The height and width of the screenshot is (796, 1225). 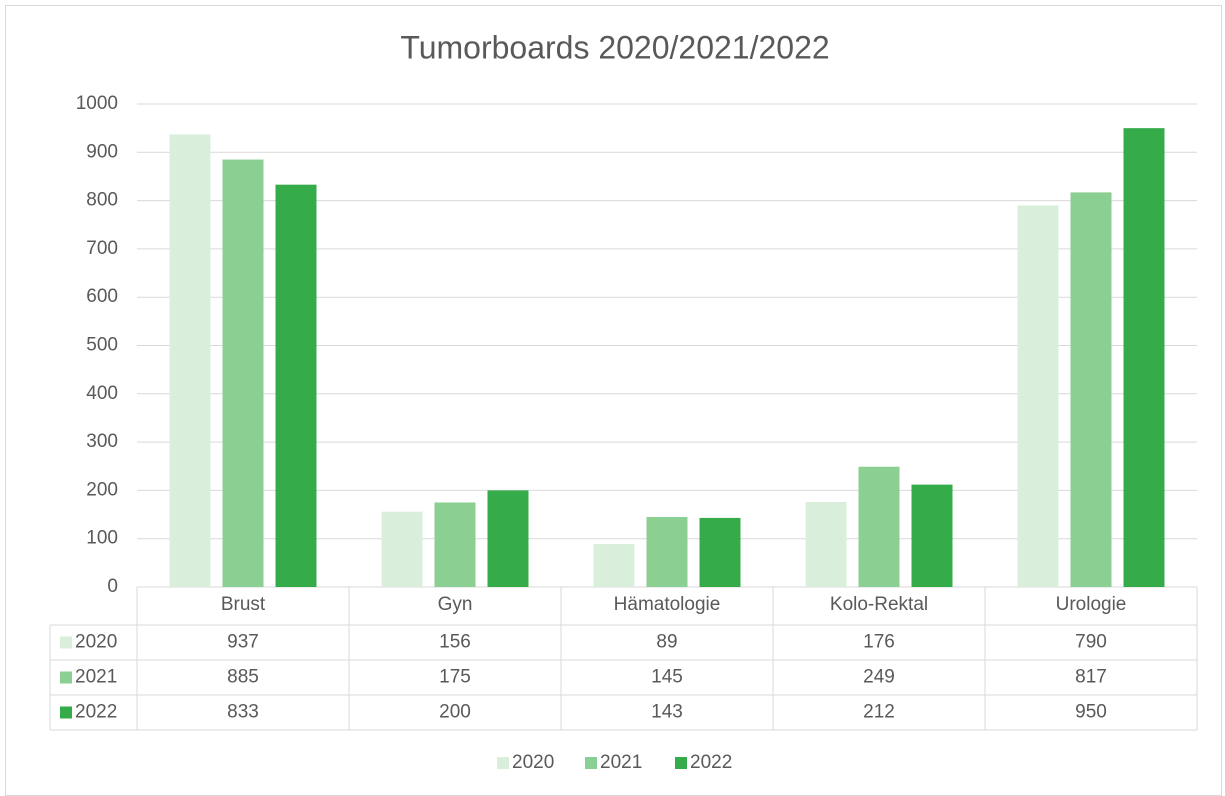 I want to click on table-value: 89, so click(x=666, y=642).